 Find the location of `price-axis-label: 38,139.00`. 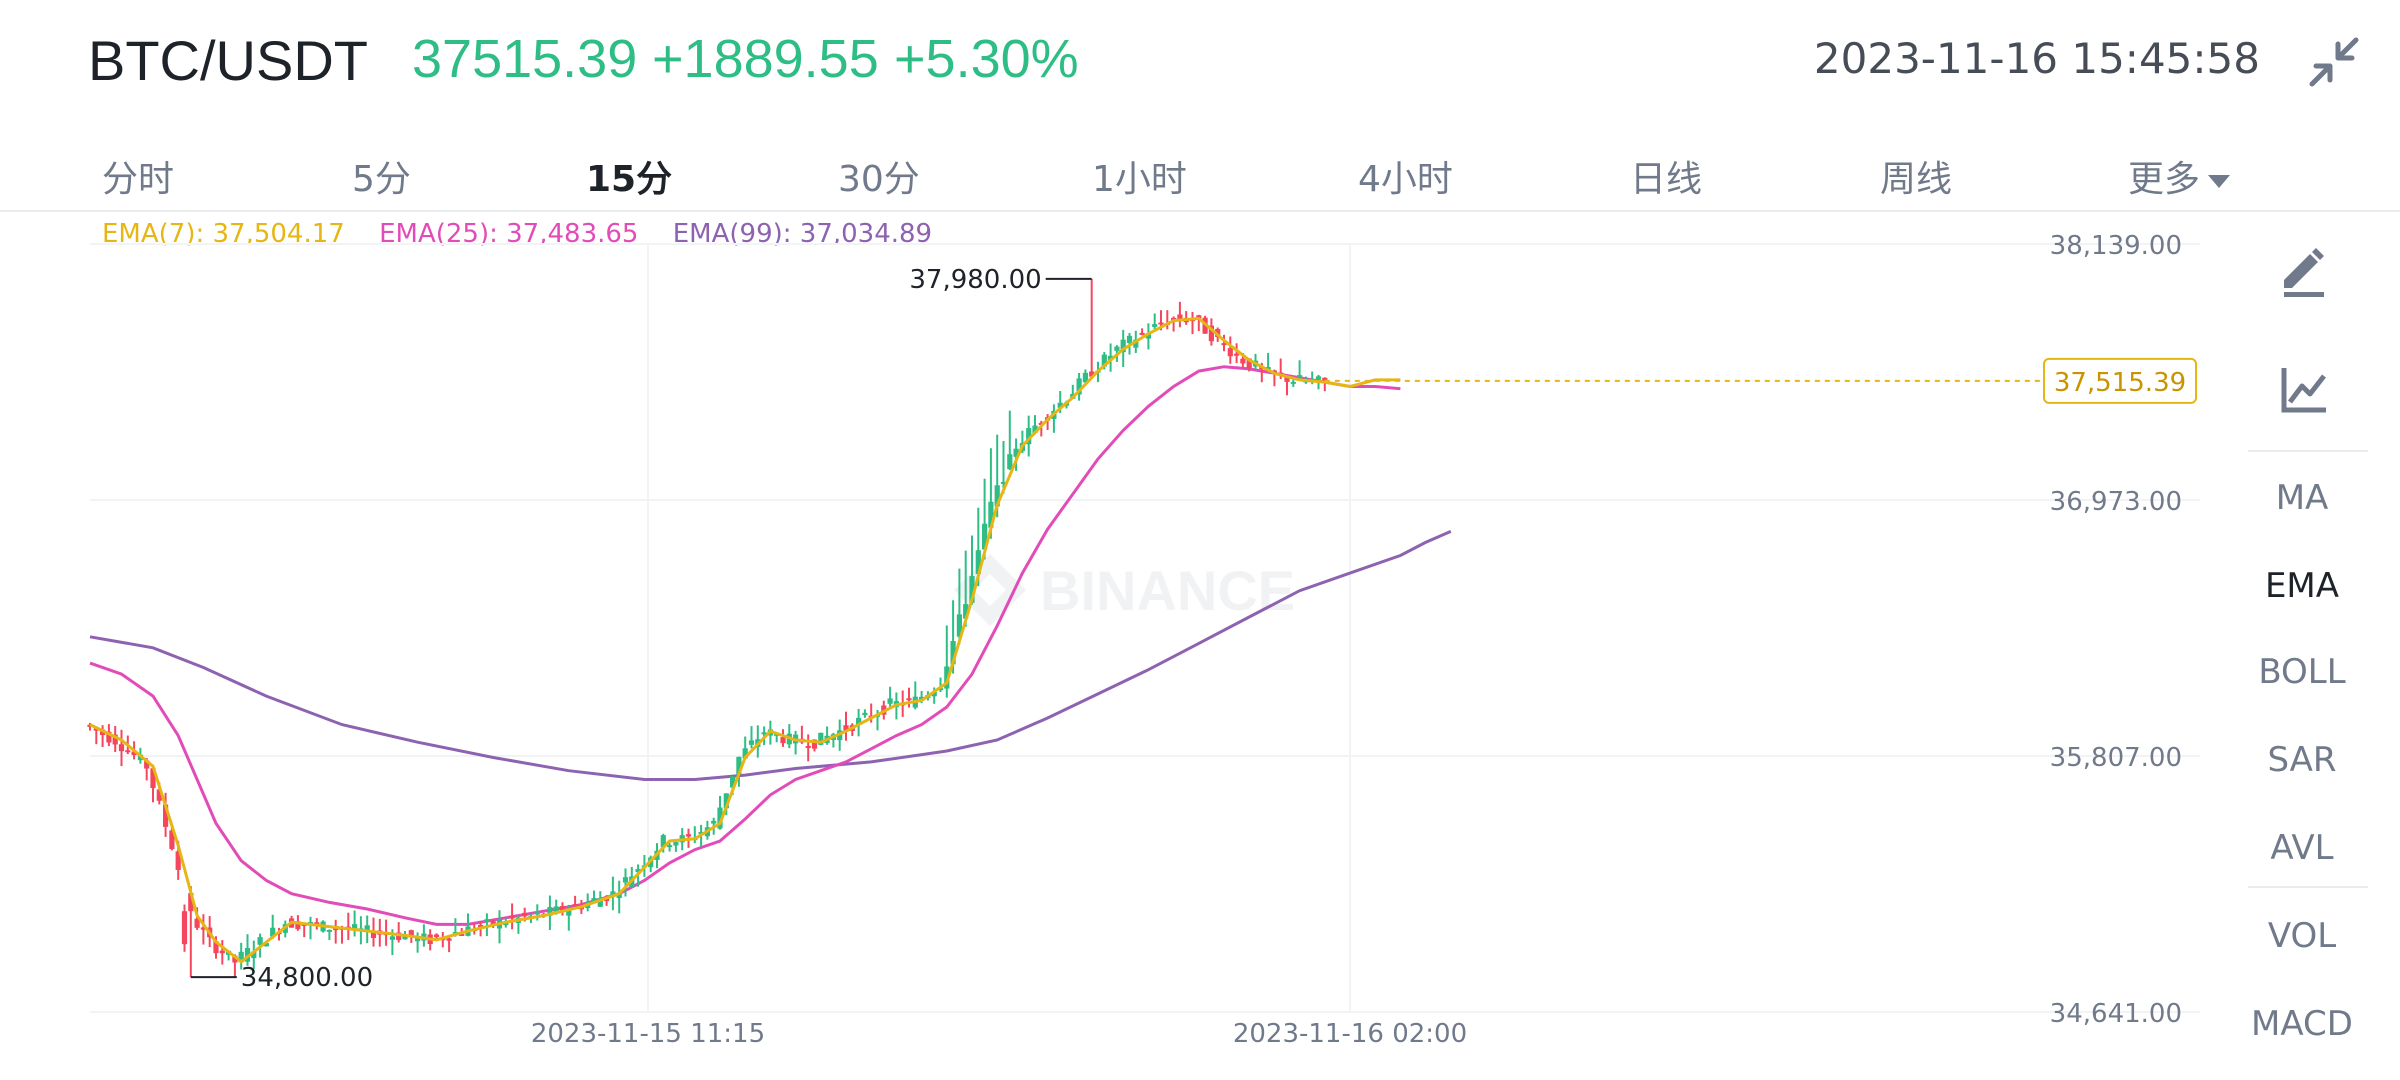

price-axis-label: 38,139.00 is located at coordinates (2116, 246).